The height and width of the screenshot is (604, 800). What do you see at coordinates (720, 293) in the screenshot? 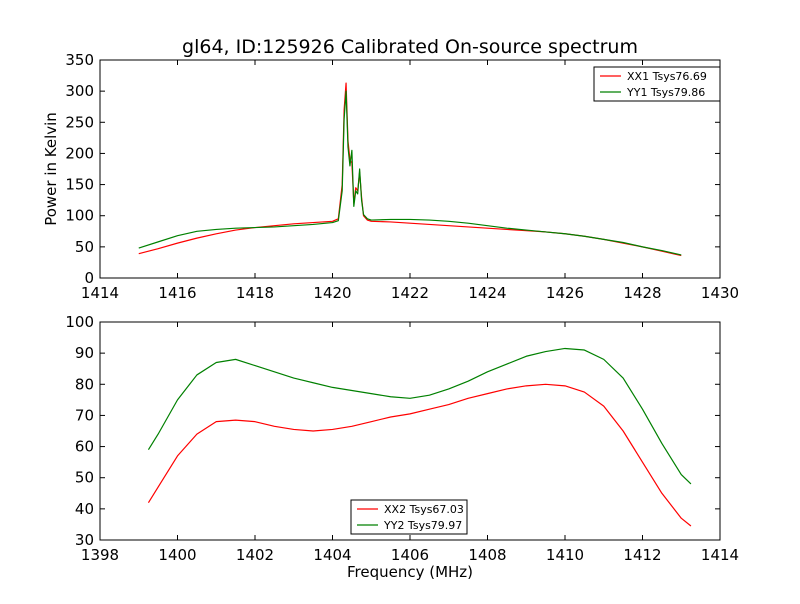
I see `top-x-tick-label: 1430` at bounding box center [720, 293].